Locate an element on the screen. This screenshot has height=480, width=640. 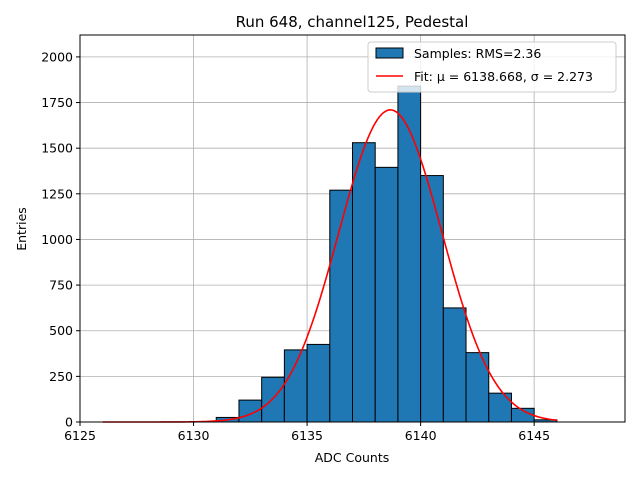
y-tick-label: 1250 is located at coordinates (57, 193).